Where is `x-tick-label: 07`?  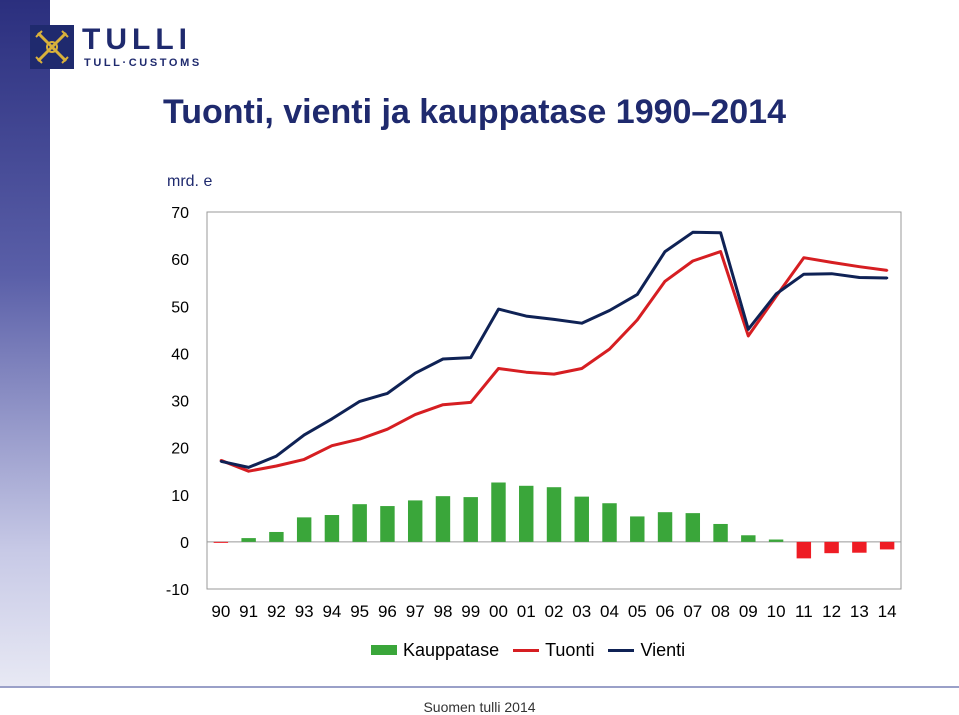 x-tick-label: 07 is located at coordinates (692, 611).